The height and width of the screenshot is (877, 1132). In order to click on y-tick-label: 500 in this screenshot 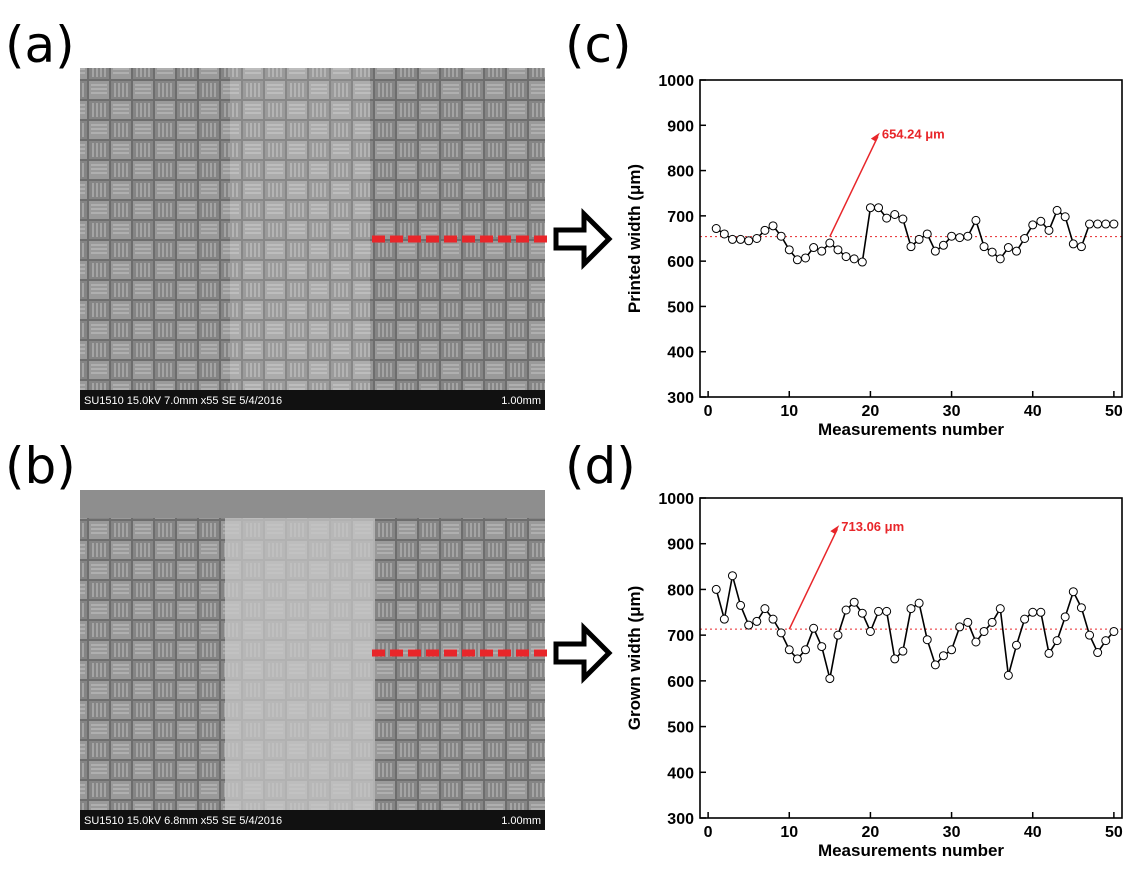, I will do `click(680, 728)`.